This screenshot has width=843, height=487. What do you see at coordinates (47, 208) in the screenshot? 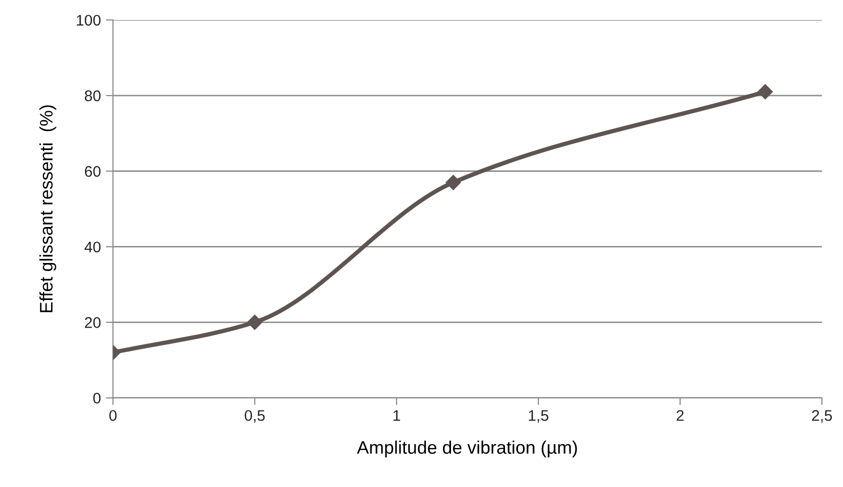
I see `y-axis-title: Effet glissant ressenti (%)` at bounding box center [47, 208].